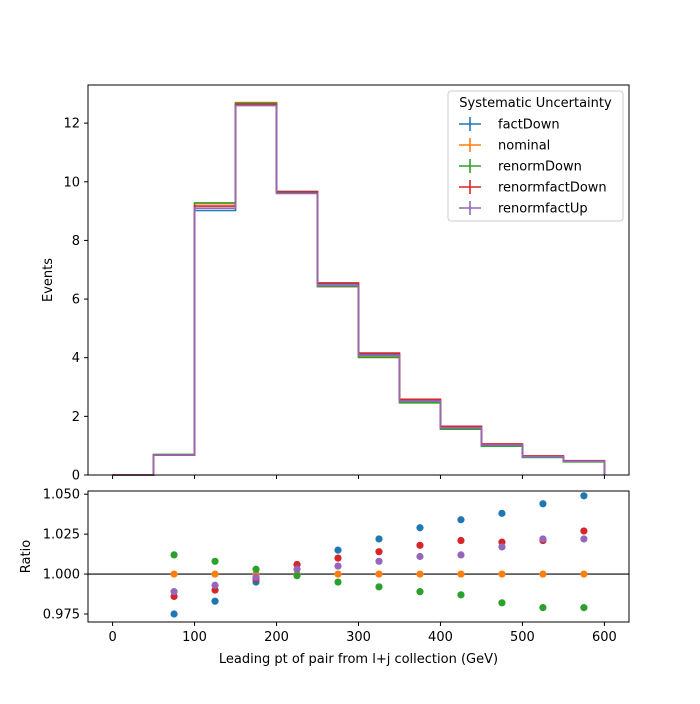 Image resolution: width=700 pixels, height=704 pixels. Describe the element at coordinates (529, 125) in the screenshot. I see `legend-entry-factDown: factDown` at that location.